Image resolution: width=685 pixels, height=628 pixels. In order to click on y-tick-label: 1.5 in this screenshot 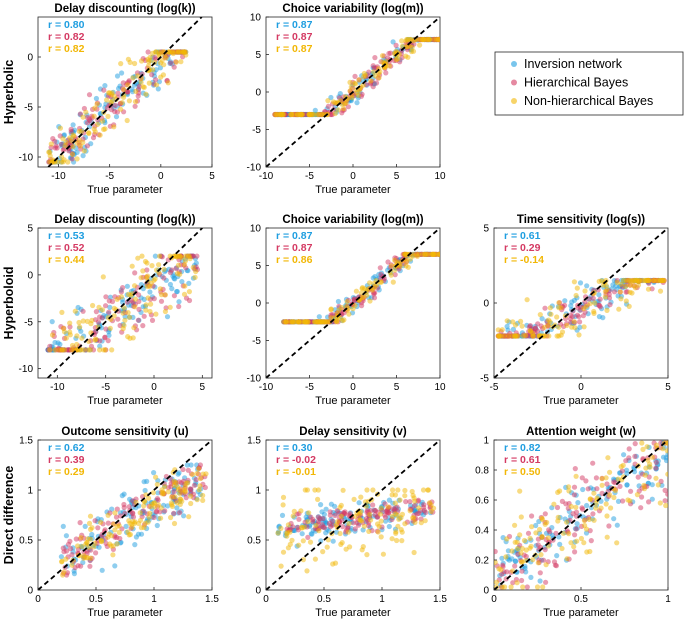, I will do `click(254, 441)`.